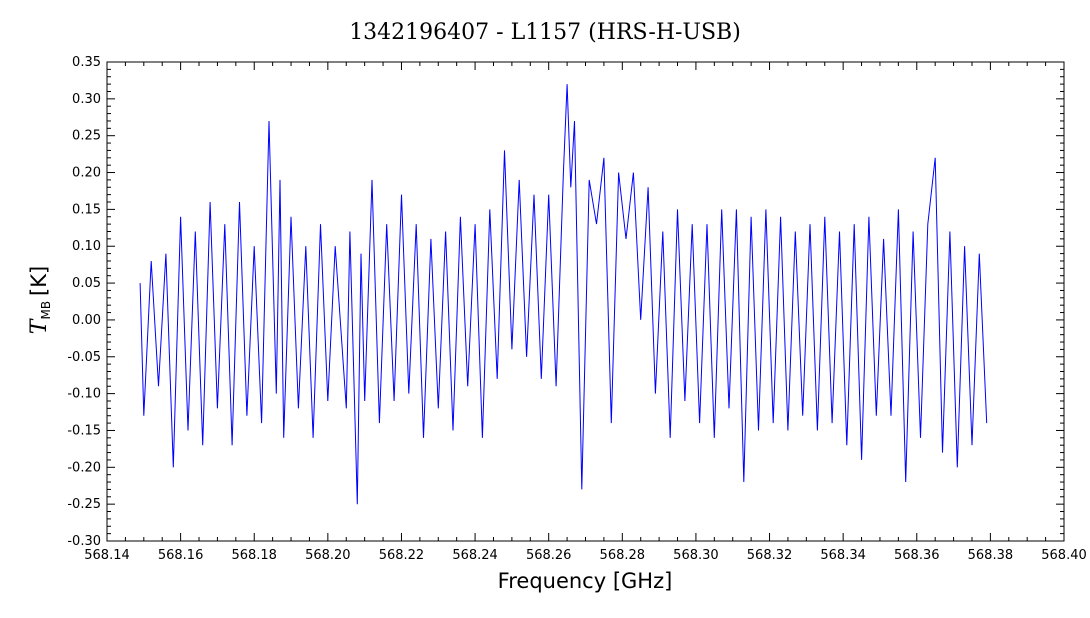 The image size is (1090, 618). What do you see at coordinates (917, 555) in the screenshot?
I see `x-tick-label: 568.36` at bounding box center [917, 555].